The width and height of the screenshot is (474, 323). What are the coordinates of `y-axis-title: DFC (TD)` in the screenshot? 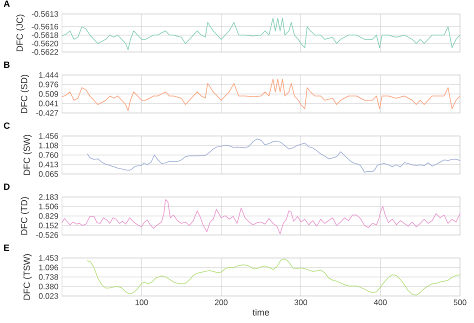 It's located at (25, 216).